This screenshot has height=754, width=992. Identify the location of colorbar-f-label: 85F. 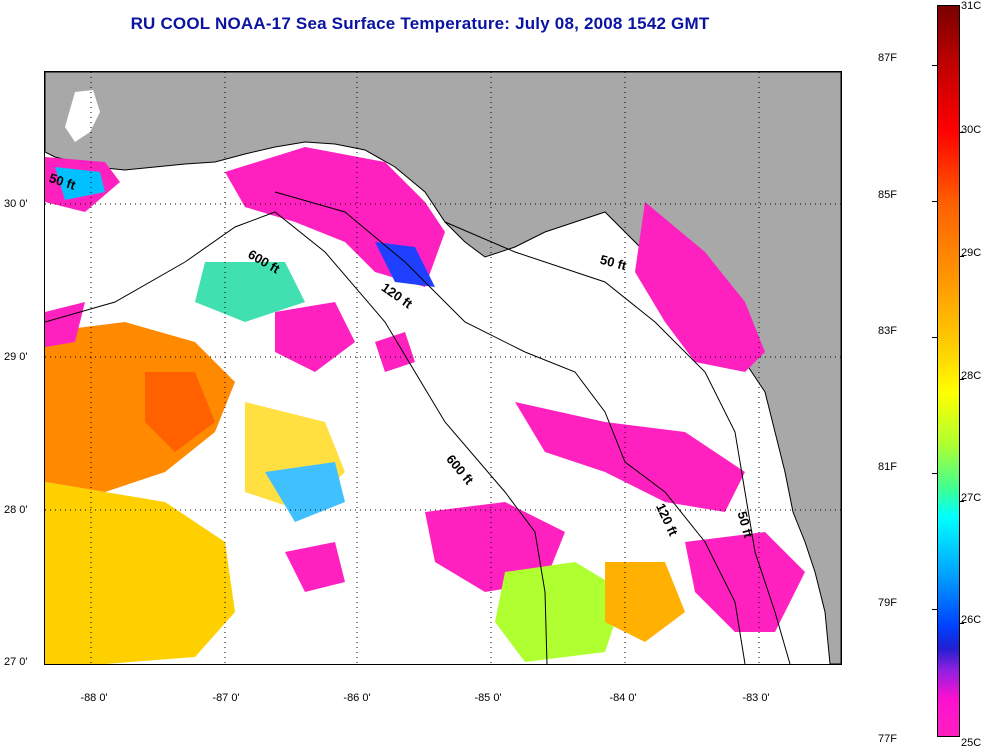
(887, 195).